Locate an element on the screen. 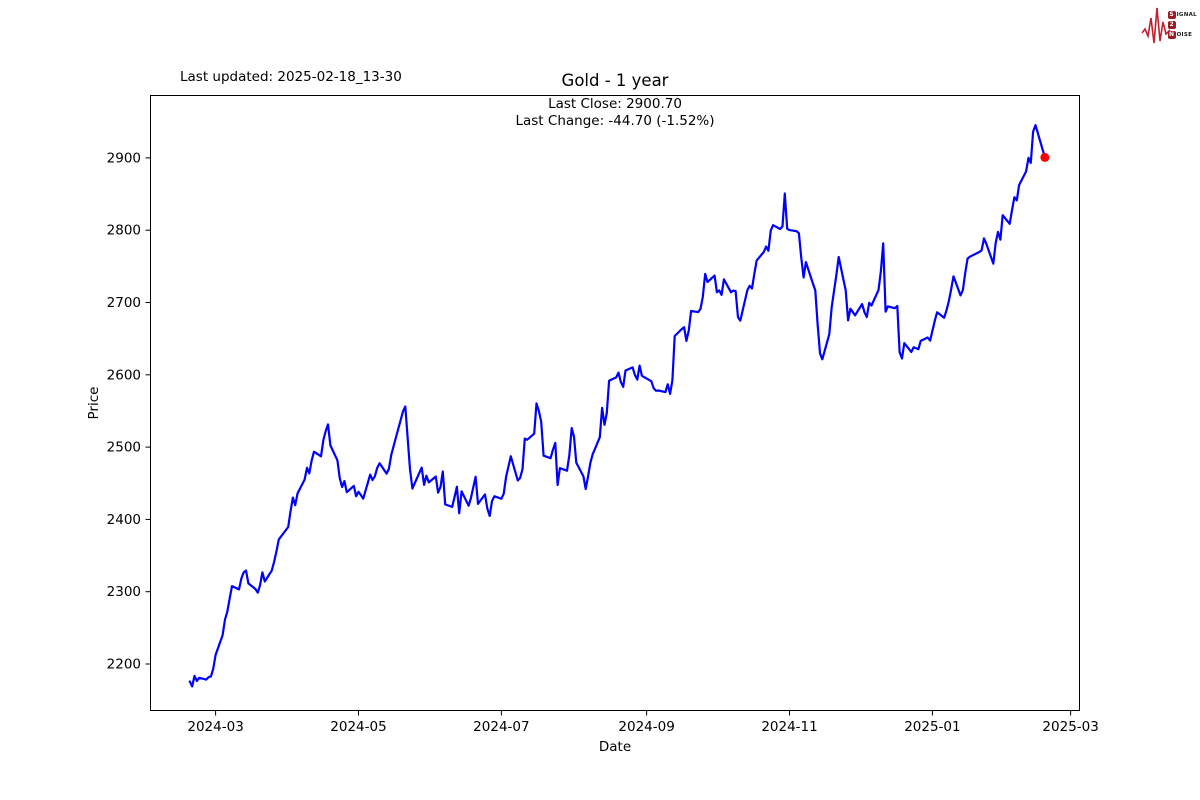 This screenshot has width=1200, height=800. x-axis-tick-label: 2025-01 is located at coordinates (932, 727).